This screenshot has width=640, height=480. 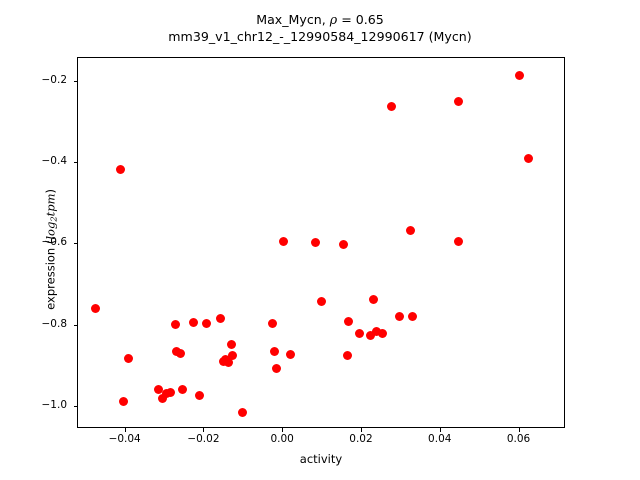 What do you see at coordinates (50, 230) in the screenshot?
I see `y-axis-label-log: log` at bounding box center [50, 230].